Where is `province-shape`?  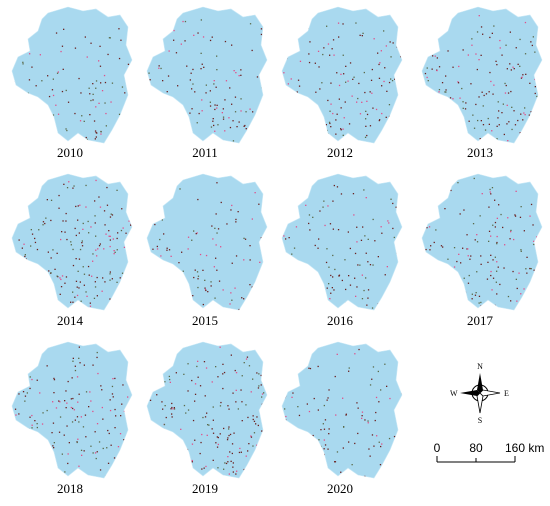 province-shape is located at coordinates (207, 242).